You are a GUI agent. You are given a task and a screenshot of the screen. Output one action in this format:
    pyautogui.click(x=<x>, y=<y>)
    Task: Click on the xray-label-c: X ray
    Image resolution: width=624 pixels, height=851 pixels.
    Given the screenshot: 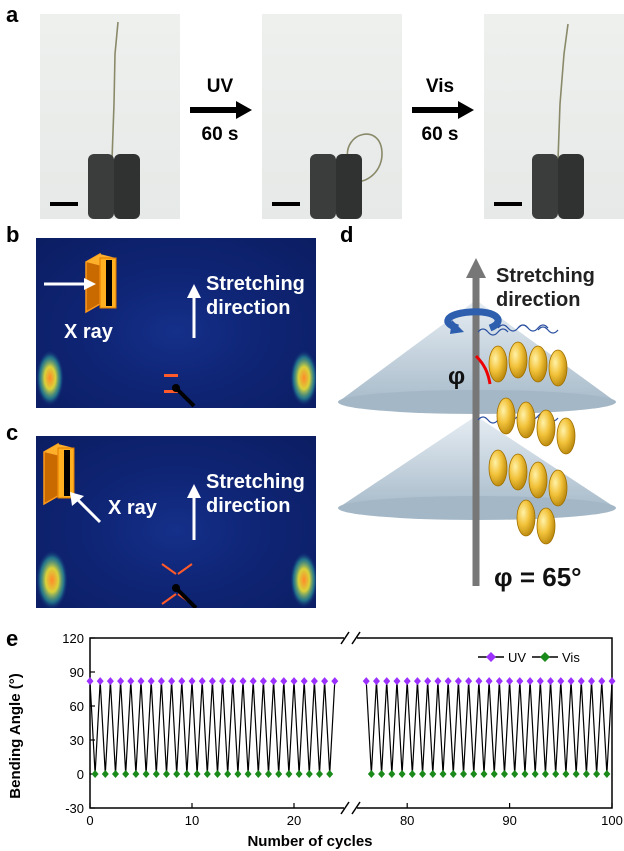 What is the action you would take?
    pyautogui.click(x=132, y=508)
    